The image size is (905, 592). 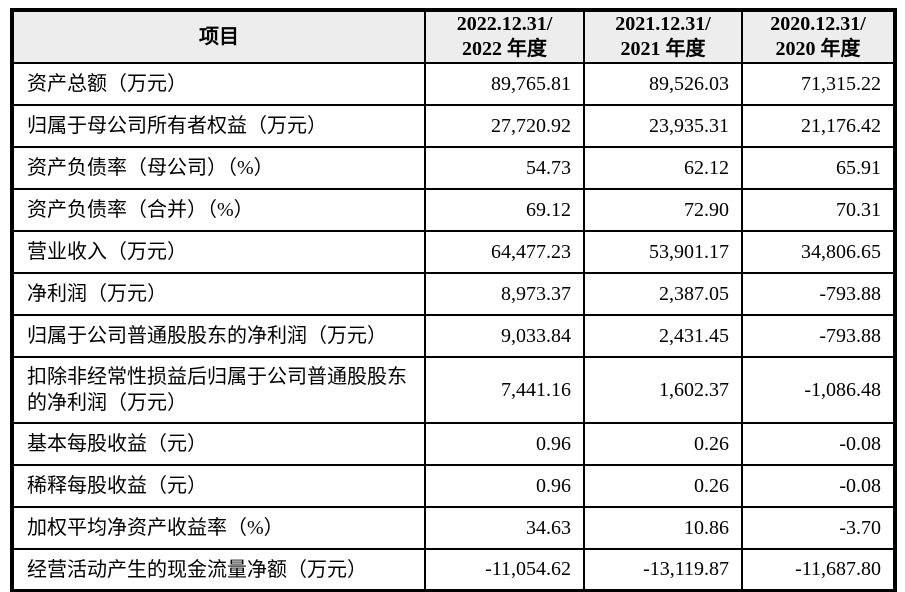 I want to click on value-2020: -11,687.80, so click(x=818, y=570).